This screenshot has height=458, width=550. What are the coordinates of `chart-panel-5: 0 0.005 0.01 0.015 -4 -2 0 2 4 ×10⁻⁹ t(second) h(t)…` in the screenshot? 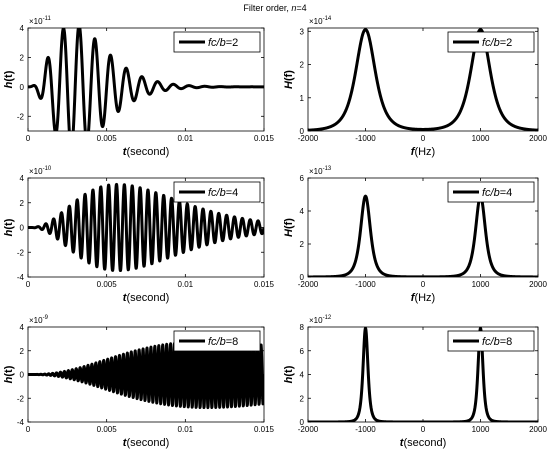 It's located at (139, 382).